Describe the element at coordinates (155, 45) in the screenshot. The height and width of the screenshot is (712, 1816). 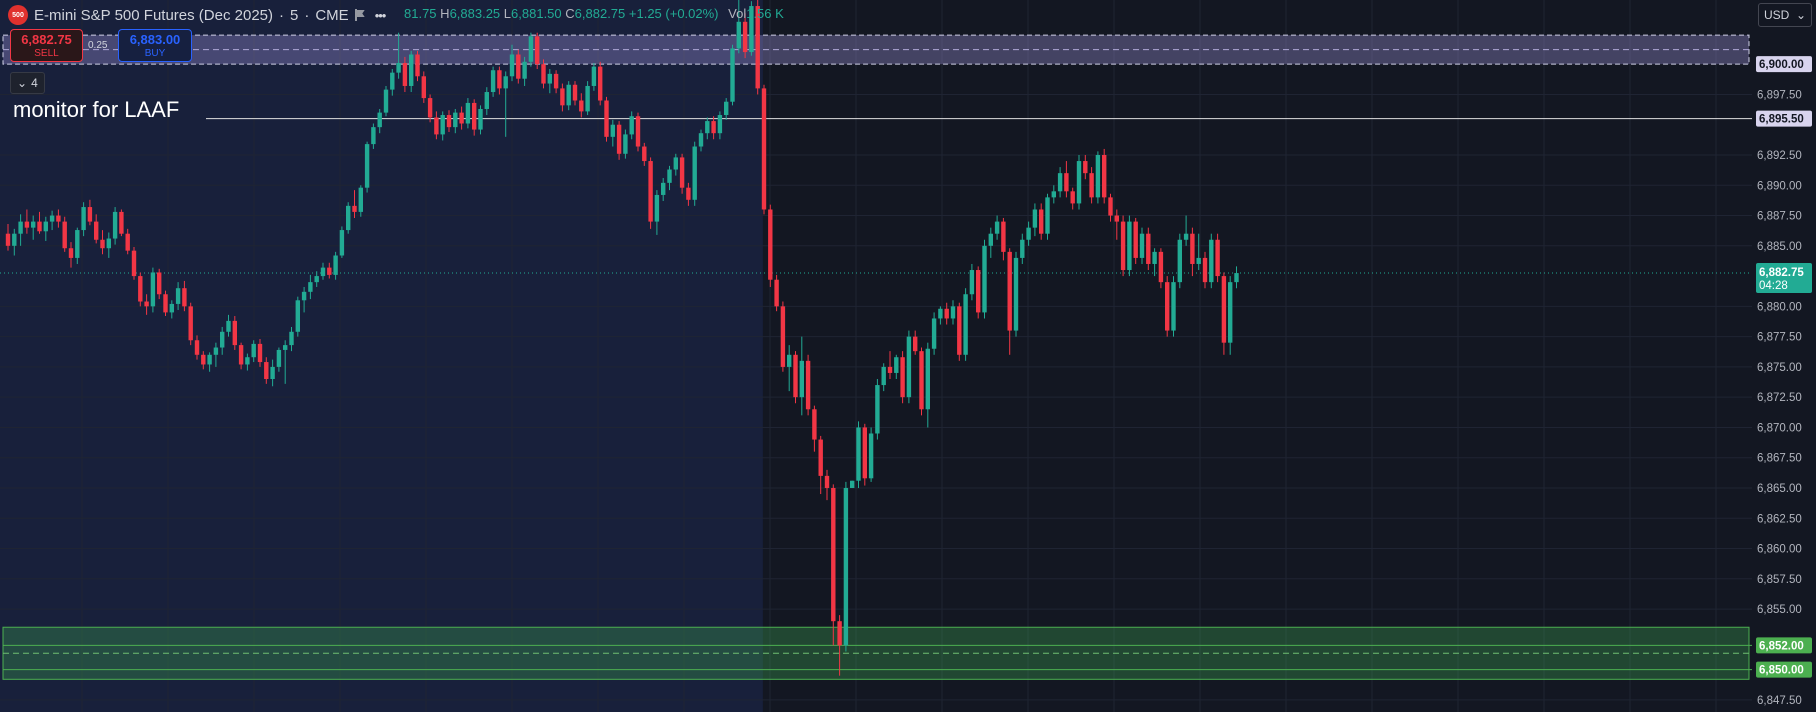
I see `buy-button: 6,883.00 BUY` at that location.